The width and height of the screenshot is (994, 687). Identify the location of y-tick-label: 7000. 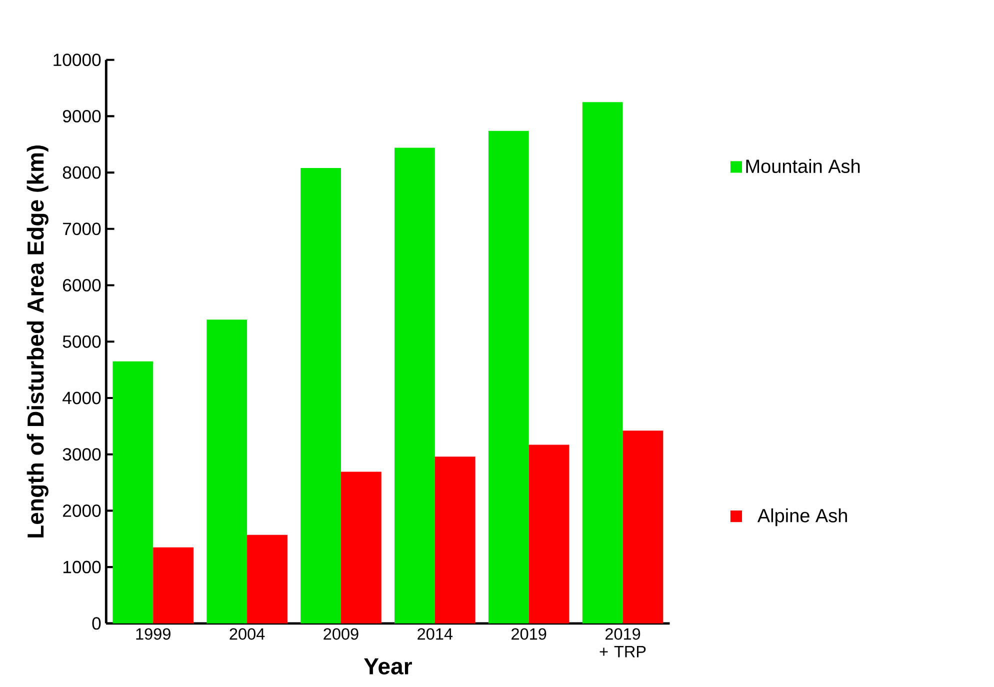
(82, 229).